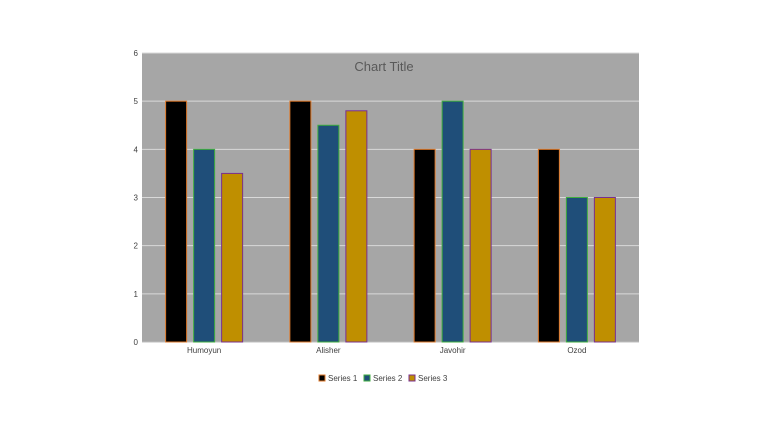  Describe the element at coordinates (136, 246) in the screenshot. I see `y-tick-label: 2` at that location.